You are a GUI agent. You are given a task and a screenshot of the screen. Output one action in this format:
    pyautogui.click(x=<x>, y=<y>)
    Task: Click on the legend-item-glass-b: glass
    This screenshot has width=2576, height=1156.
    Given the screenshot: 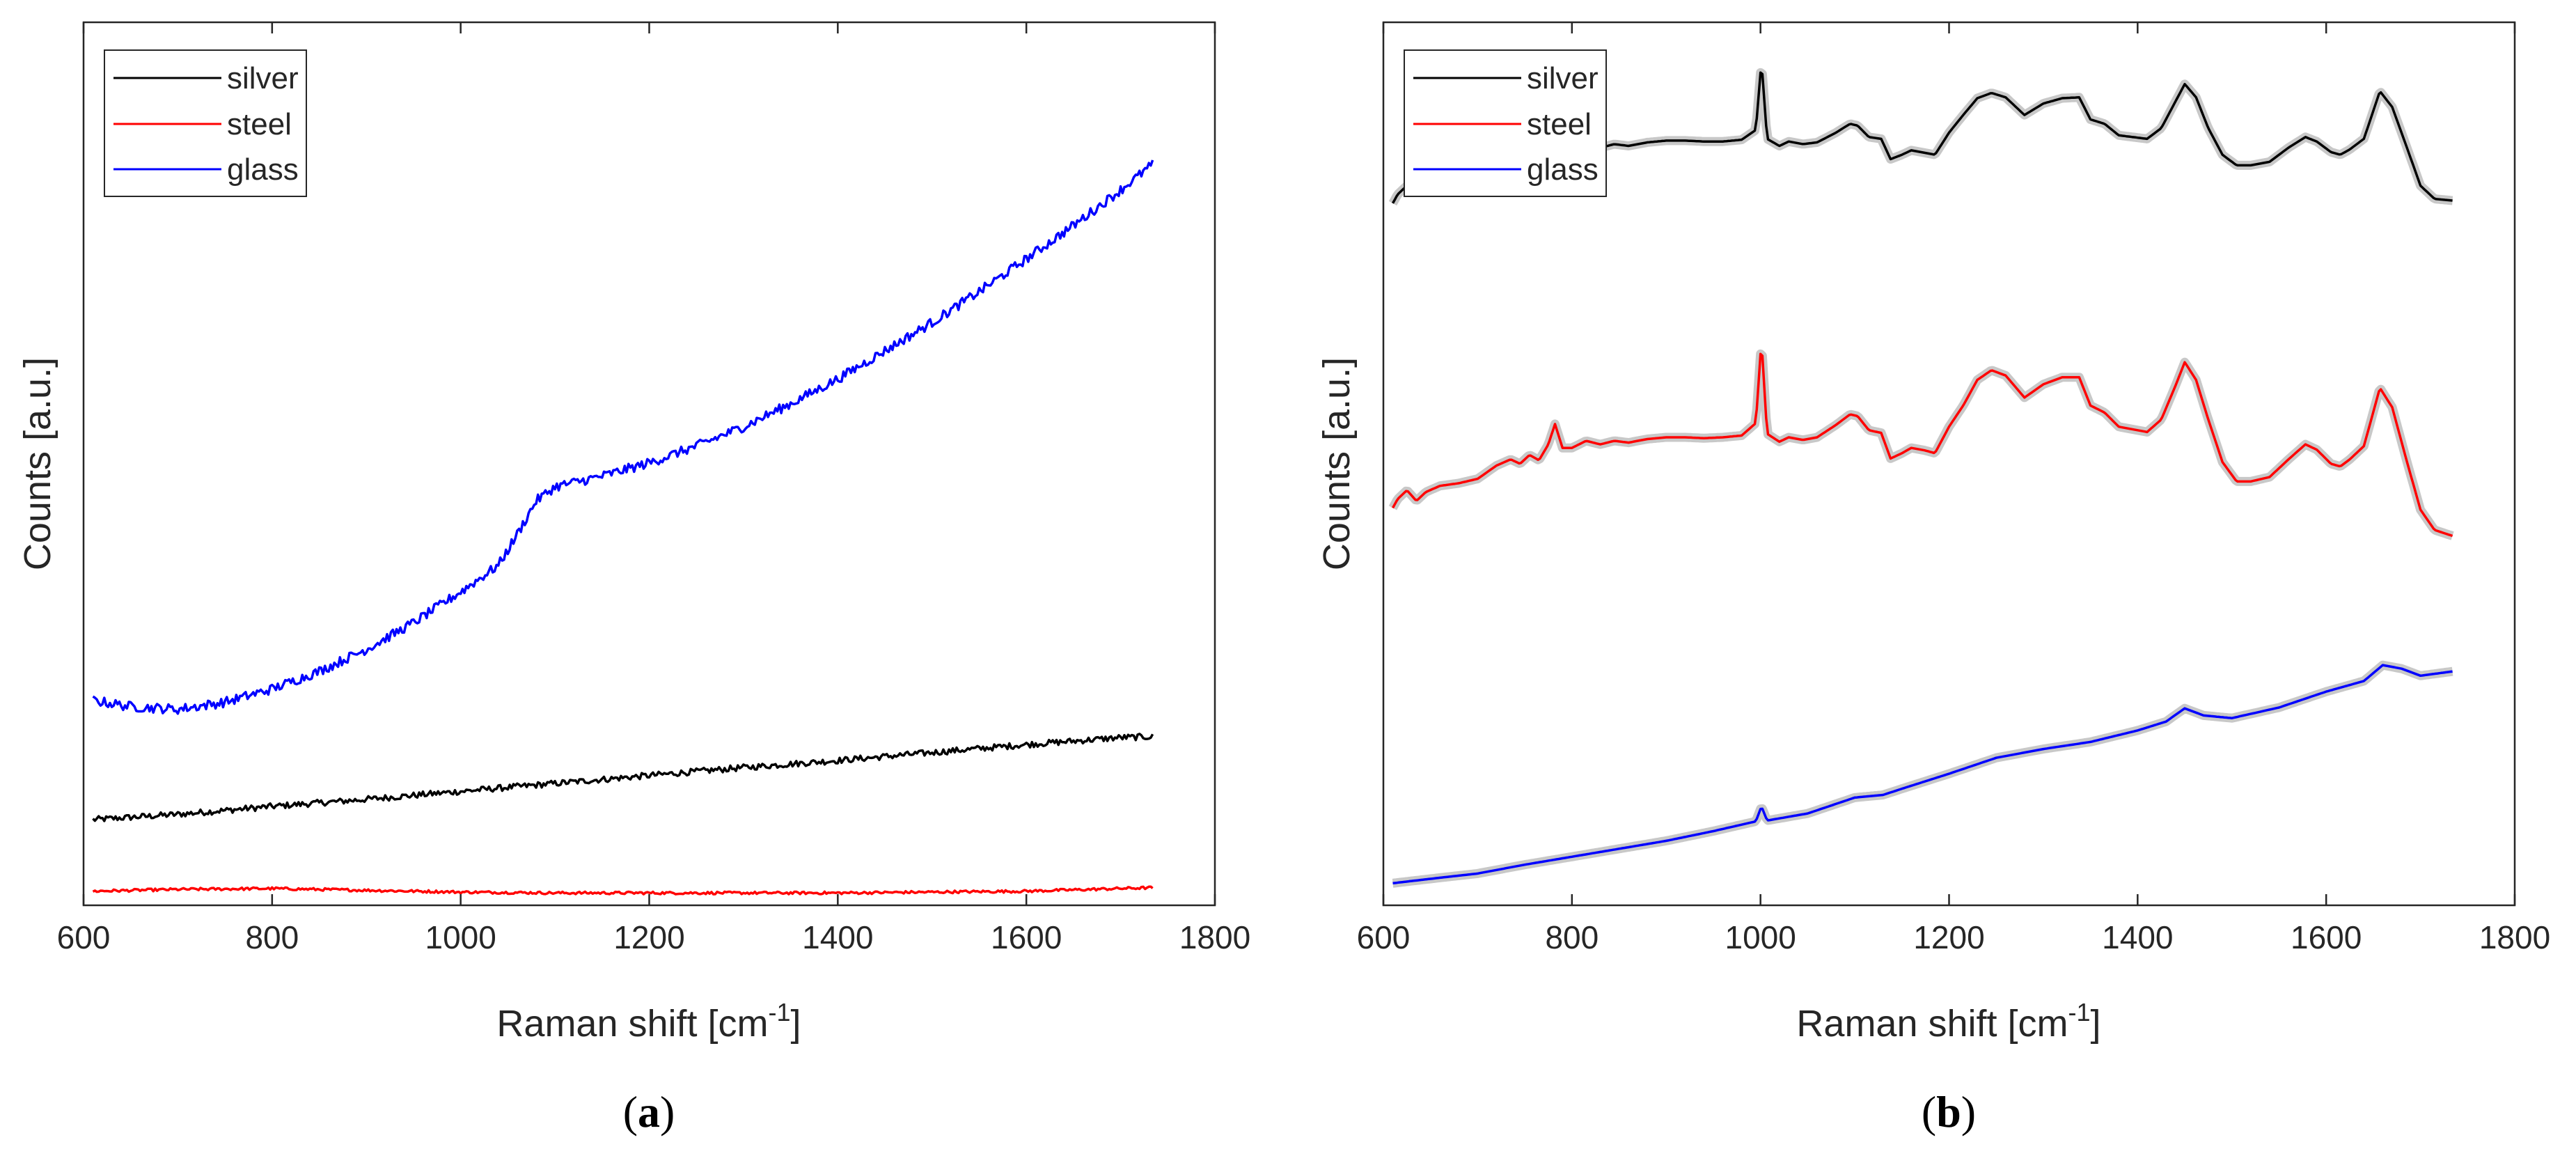 What is the action you would take?
    pyautogui.click(x=1506, y=170)
    